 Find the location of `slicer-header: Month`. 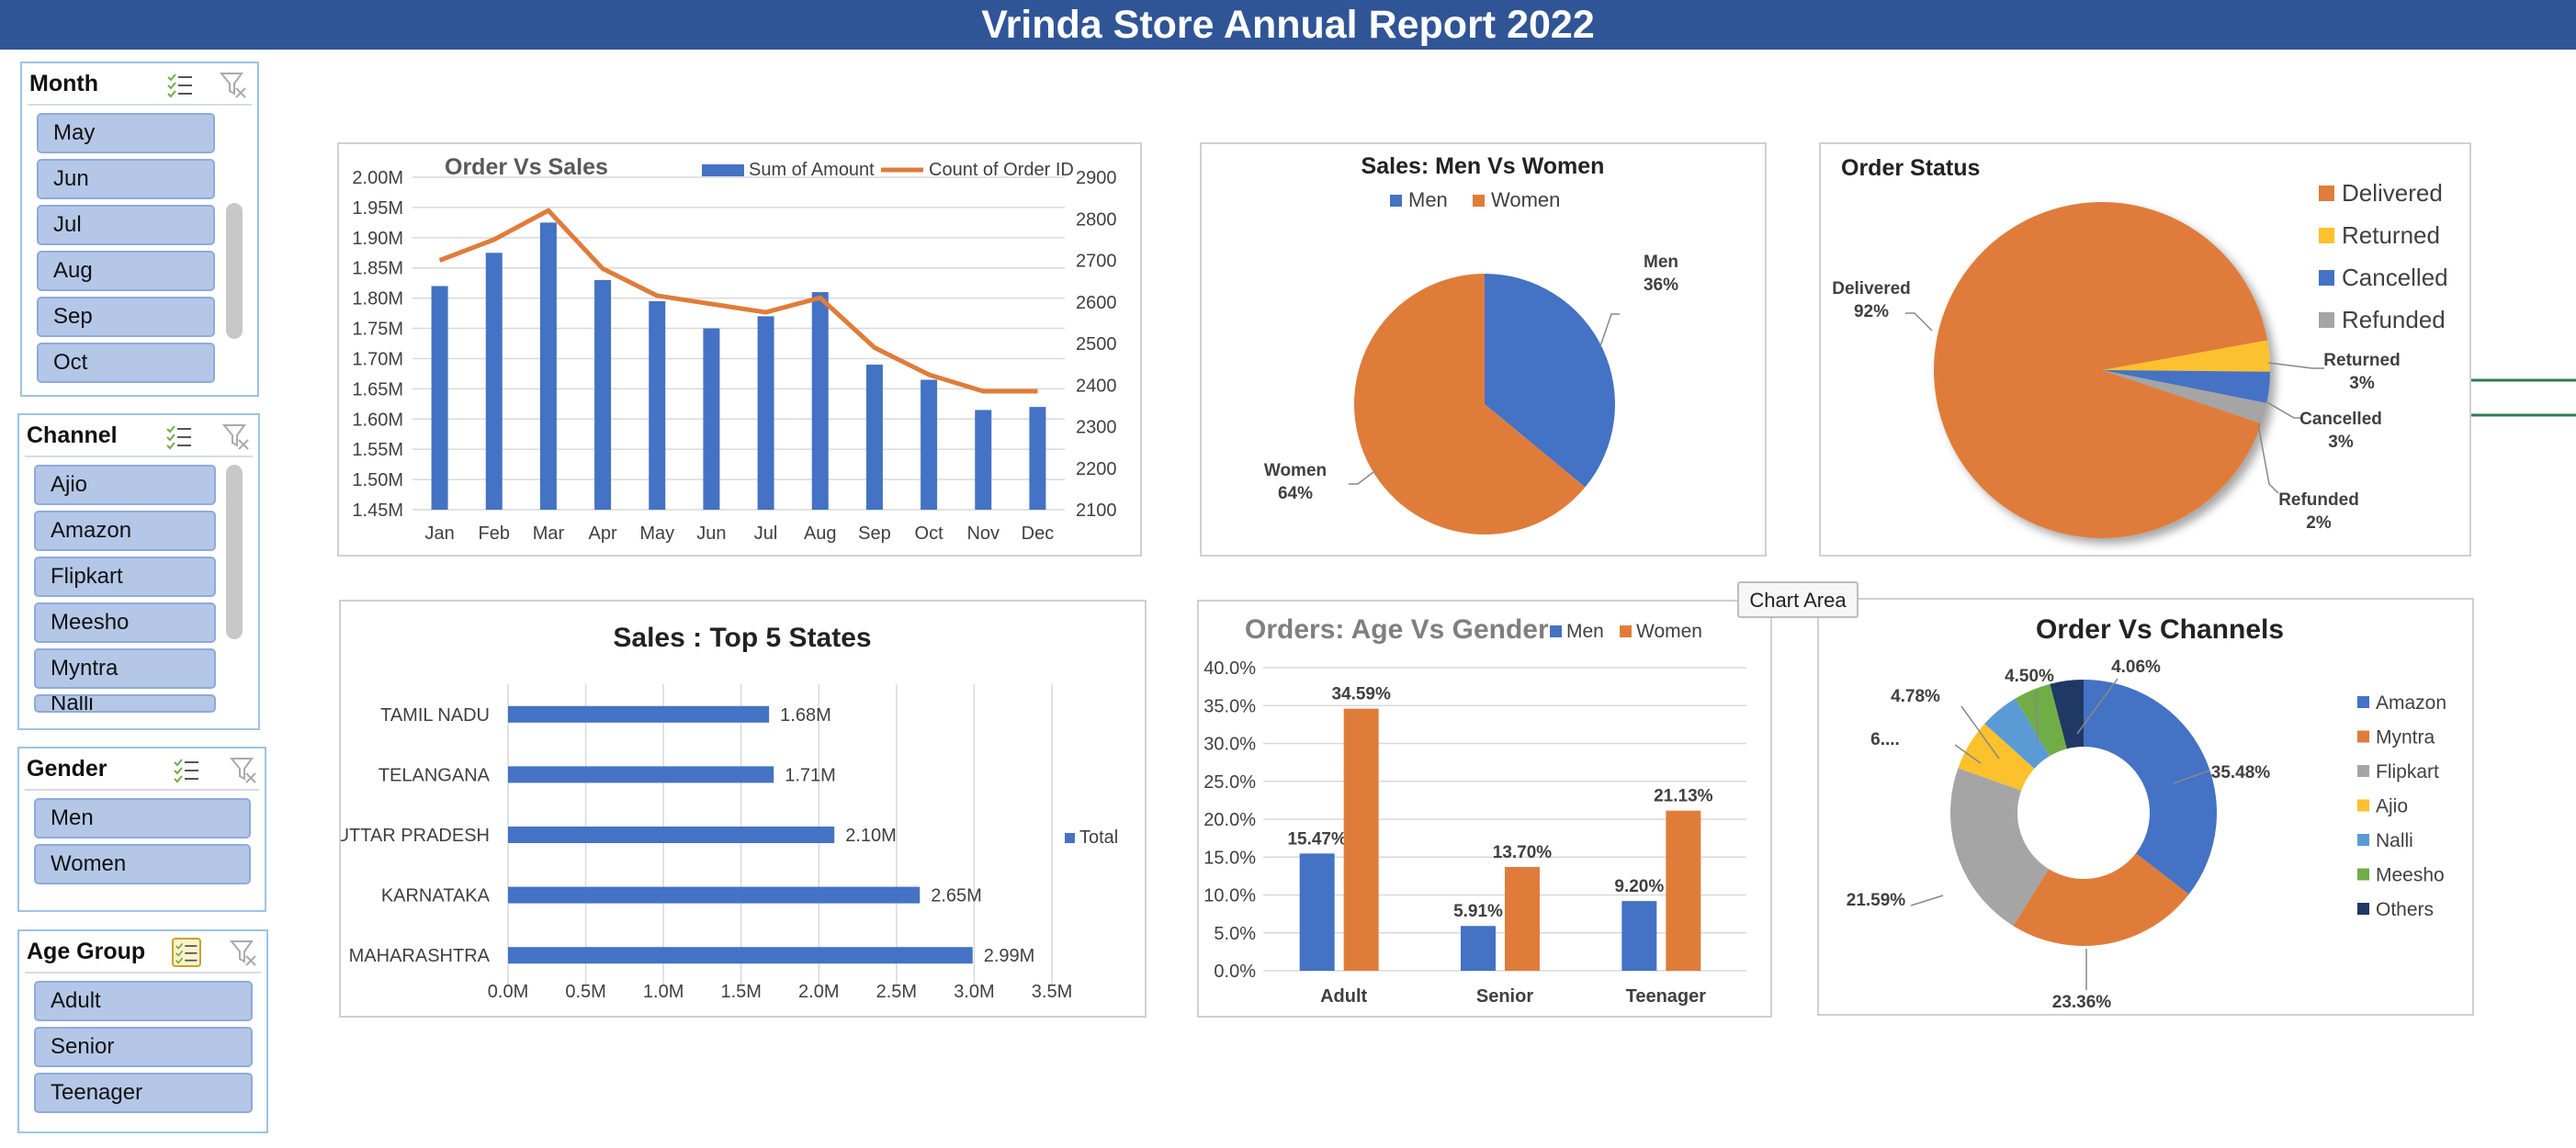

slicer-header: Month is located at coordinates (140, 84).